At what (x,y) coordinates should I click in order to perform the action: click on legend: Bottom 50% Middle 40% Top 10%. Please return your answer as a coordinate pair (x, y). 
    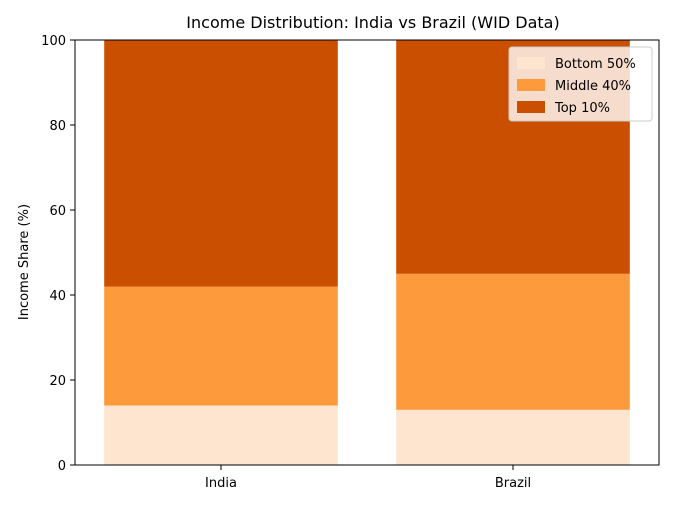
    Looking at the image, I should click on (580, 84).